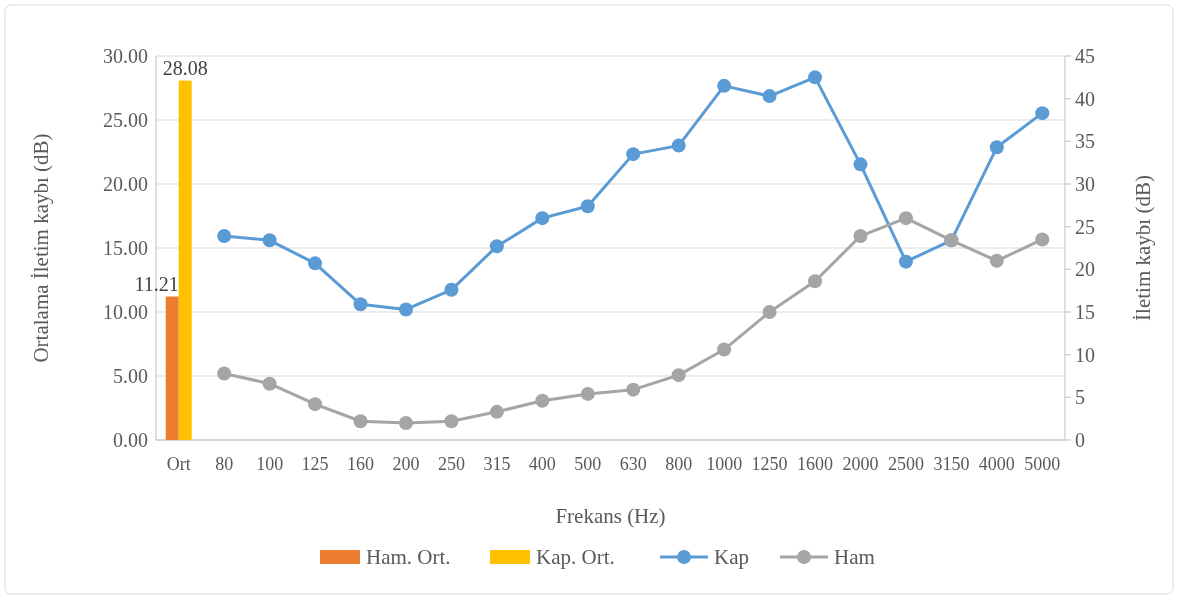  What do you see at coordinates (270, 464) in the screenshot?
I see `x-tick-label: 100` at bounding box center [270, 464].